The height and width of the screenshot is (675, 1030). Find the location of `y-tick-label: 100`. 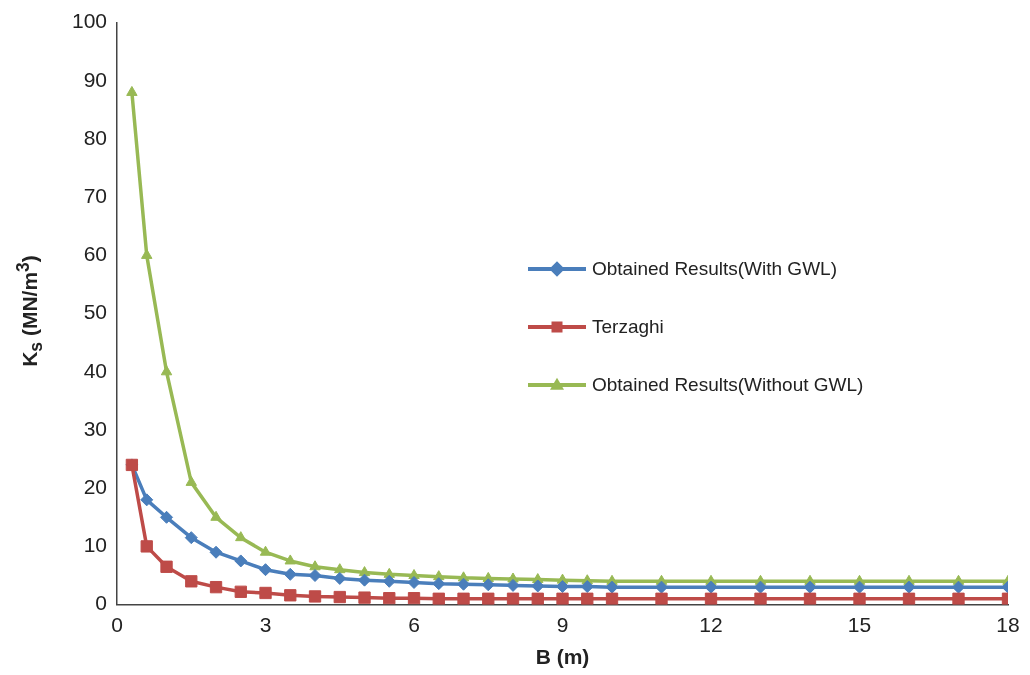

y-tick-label: 100 is located at coordinates (89, 21).